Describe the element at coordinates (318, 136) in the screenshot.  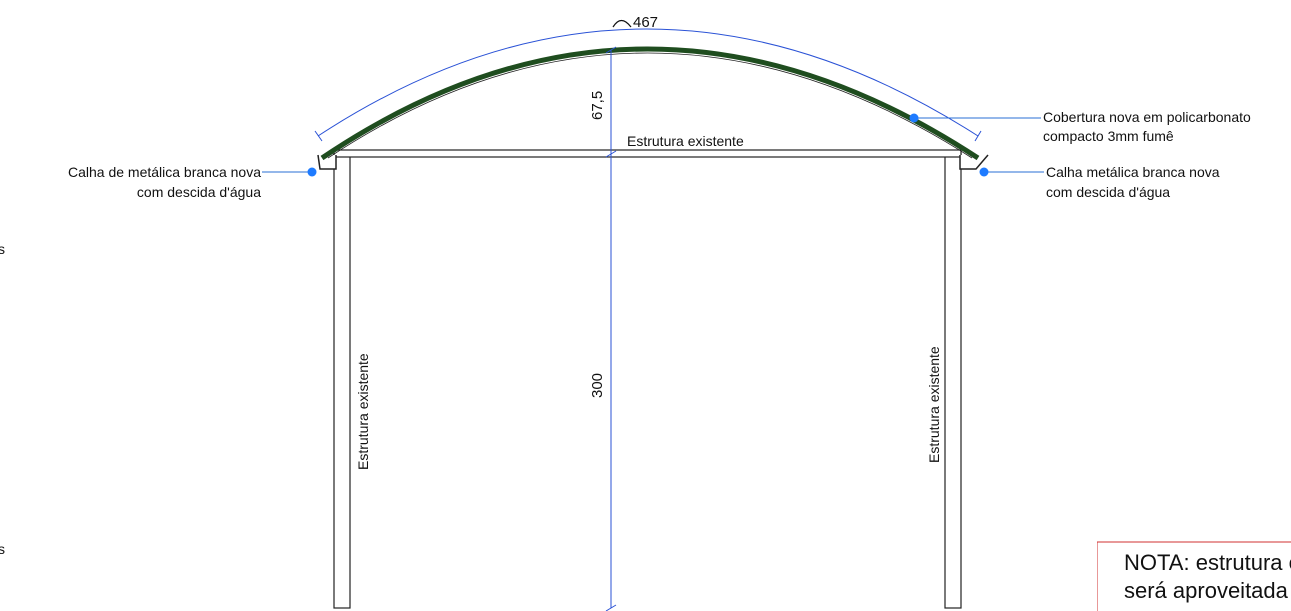
I see `arc-tick-left` at that location.